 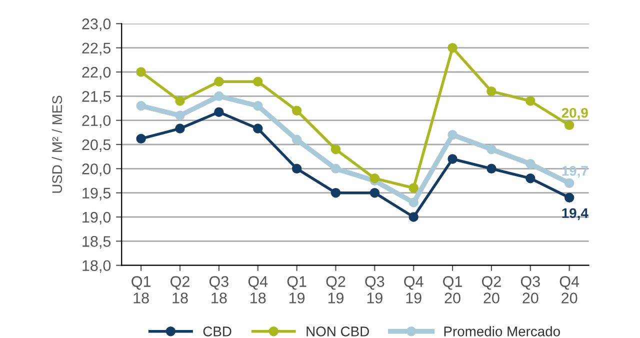 What do you see at coordinates (575, 114) in the screenshot?
I see `data-label: 20,9` at bounding box center [575, 114].